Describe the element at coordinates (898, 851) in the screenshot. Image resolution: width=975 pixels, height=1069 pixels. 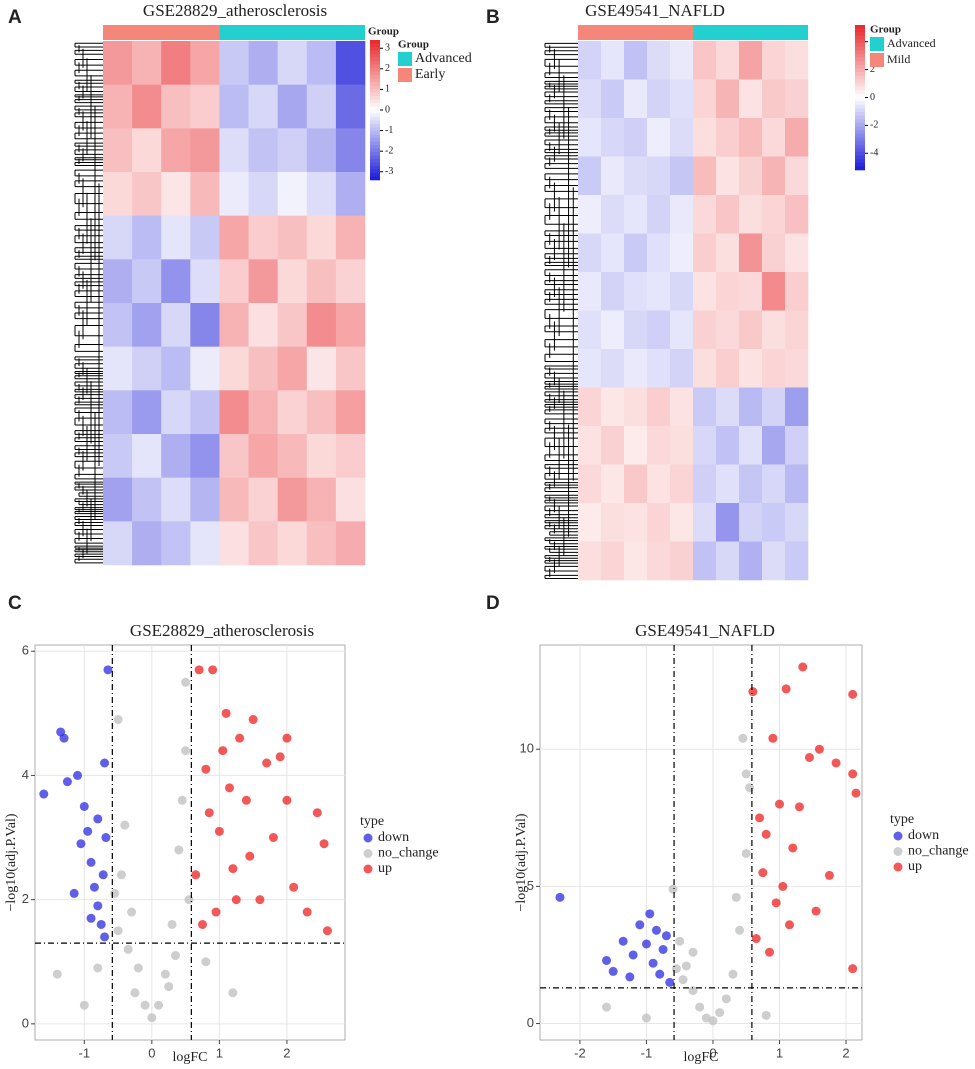
I see `legend-marker` at that location.